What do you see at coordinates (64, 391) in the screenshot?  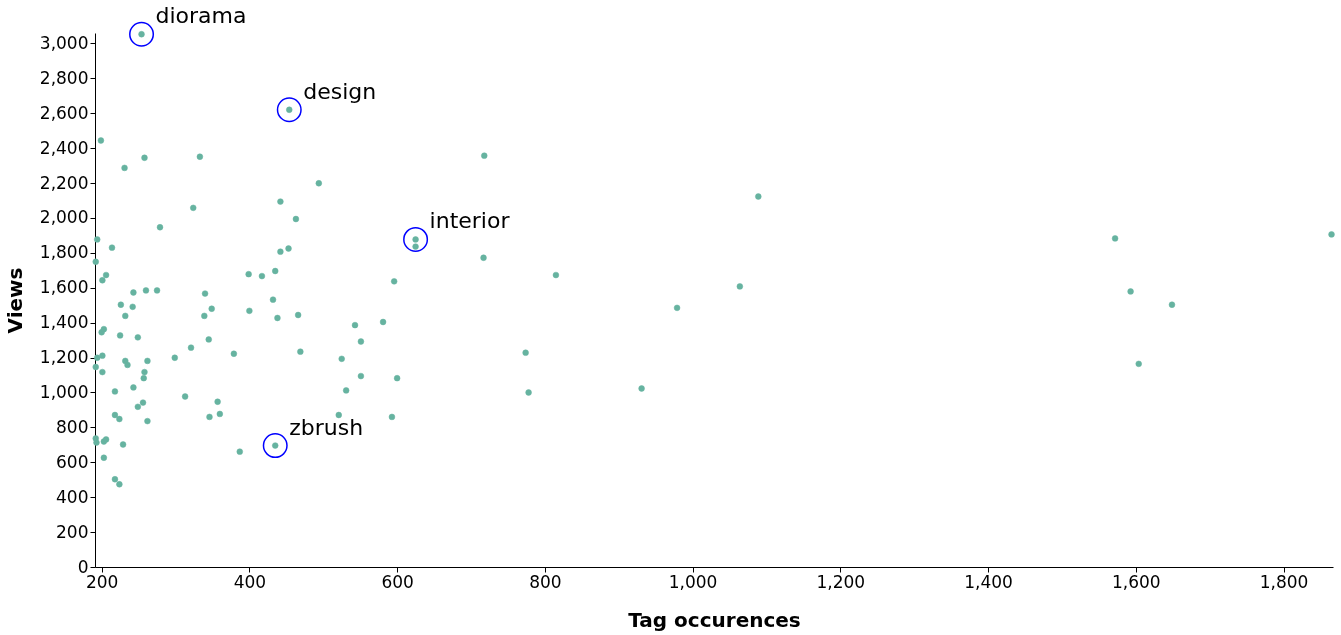 I see `y-tick-label: 1,000` at bounding box center [64, 391].